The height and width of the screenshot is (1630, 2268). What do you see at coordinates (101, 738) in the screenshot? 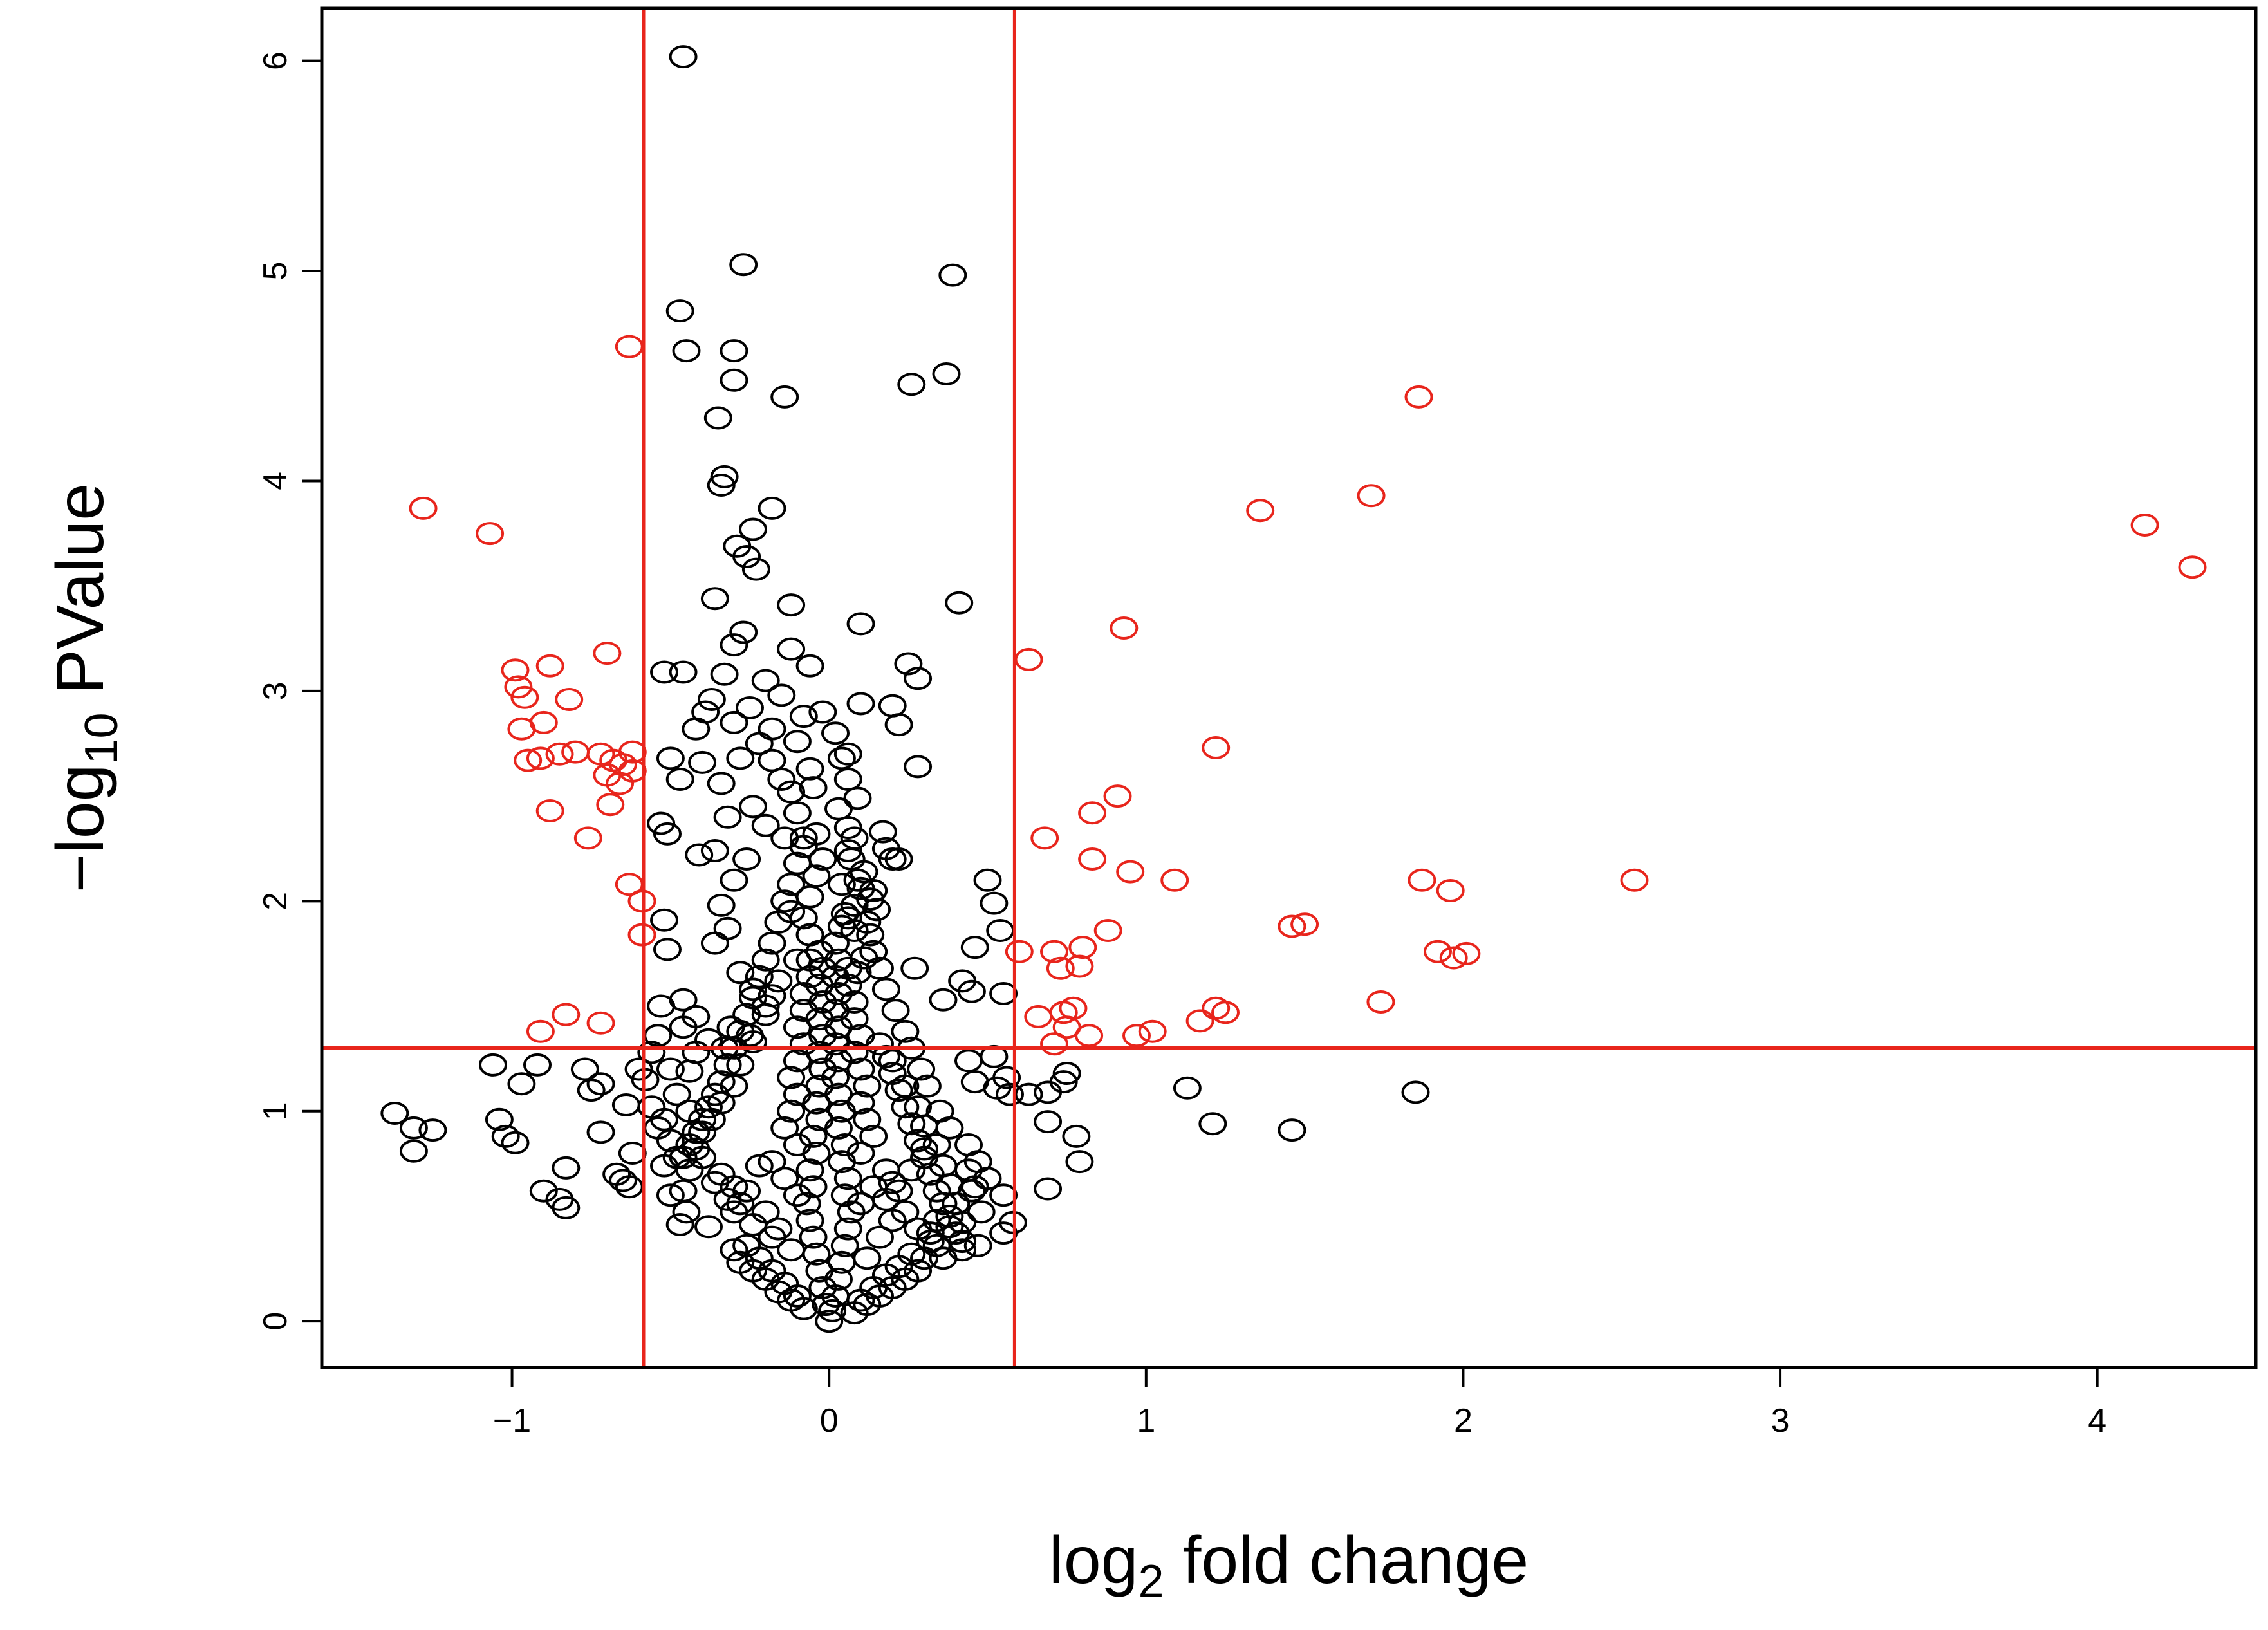
I see `y-axis-title-subscript: 10` at bounding box center [101, 738].